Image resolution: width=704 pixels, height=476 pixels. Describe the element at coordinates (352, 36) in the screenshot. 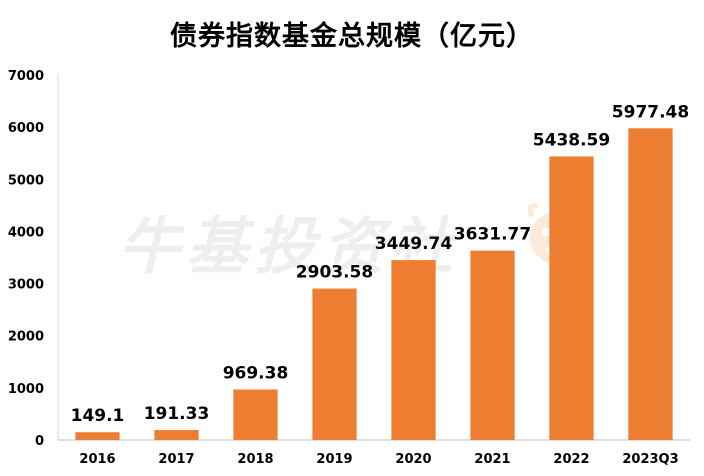

I see `chart-title: 债券指数基金总规模（亿元）` at that location.